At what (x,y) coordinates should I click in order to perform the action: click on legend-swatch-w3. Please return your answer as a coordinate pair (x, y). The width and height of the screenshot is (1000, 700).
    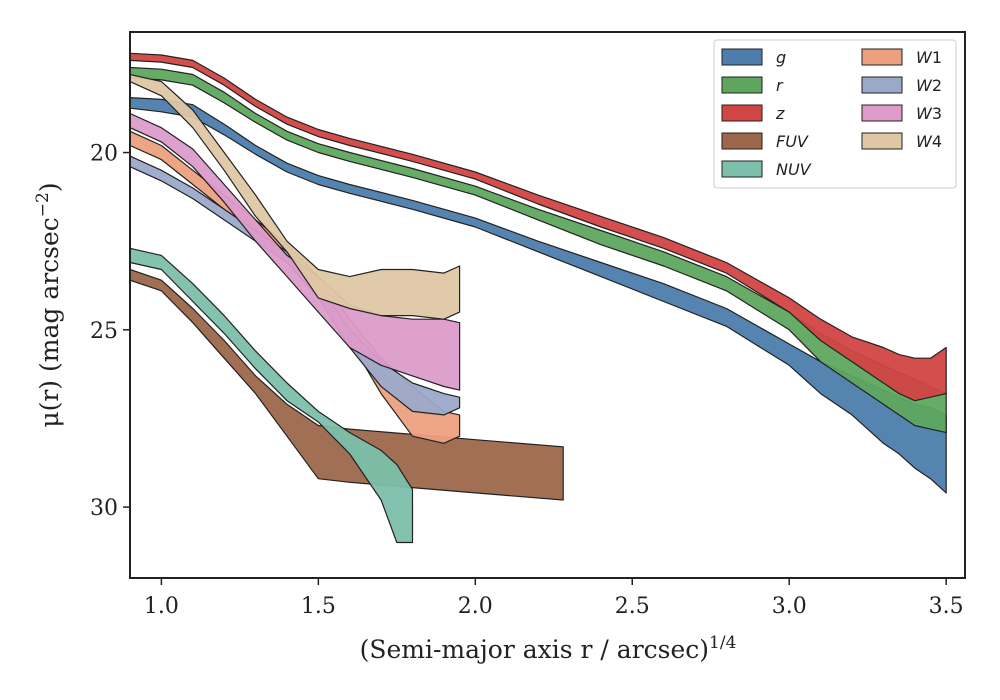
    Looking at the image, I should click on (882, 113).